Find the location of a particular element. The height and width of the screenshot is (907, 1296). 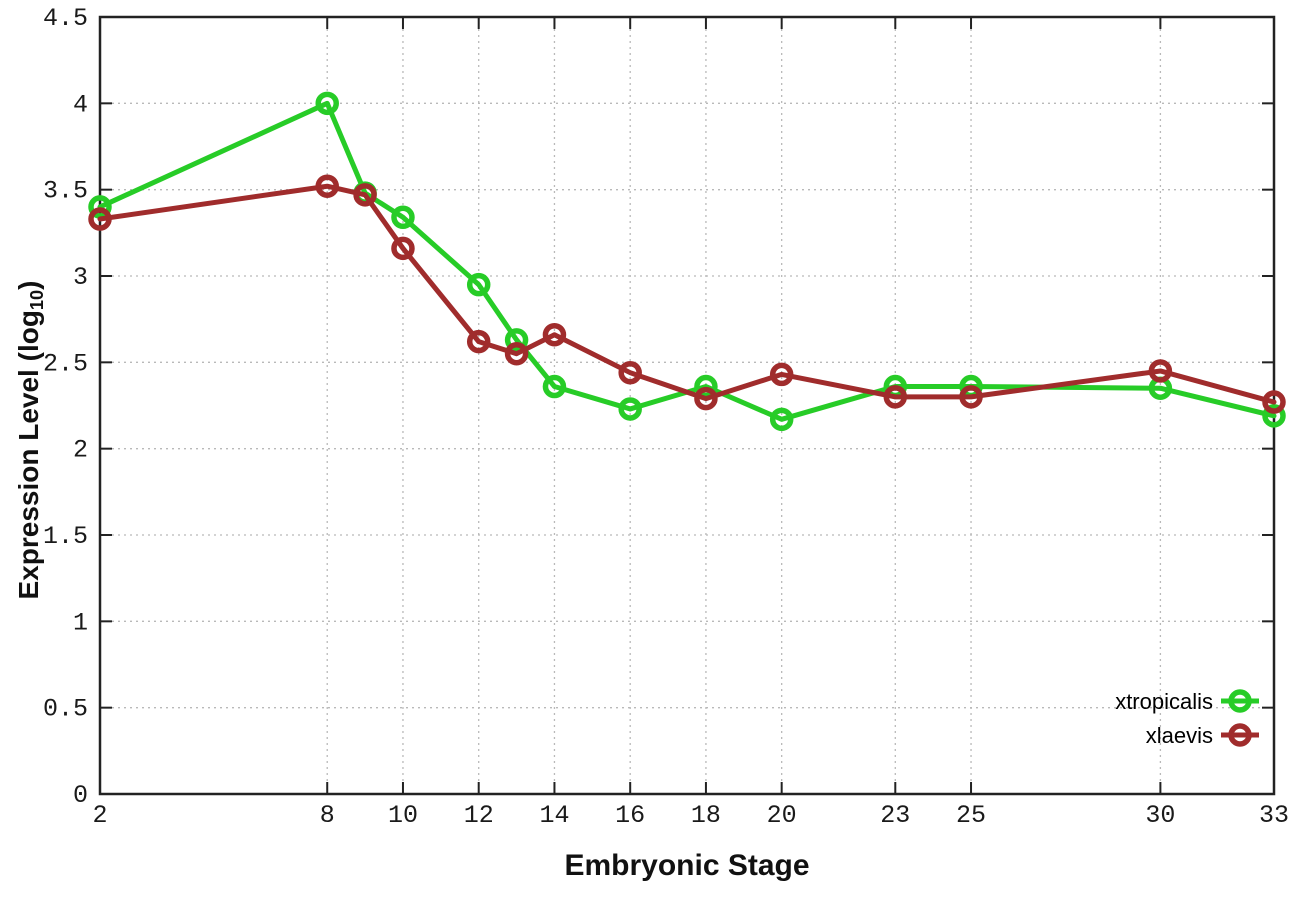

x-tick-label-20: 20 is located at coordinates (782, 815).